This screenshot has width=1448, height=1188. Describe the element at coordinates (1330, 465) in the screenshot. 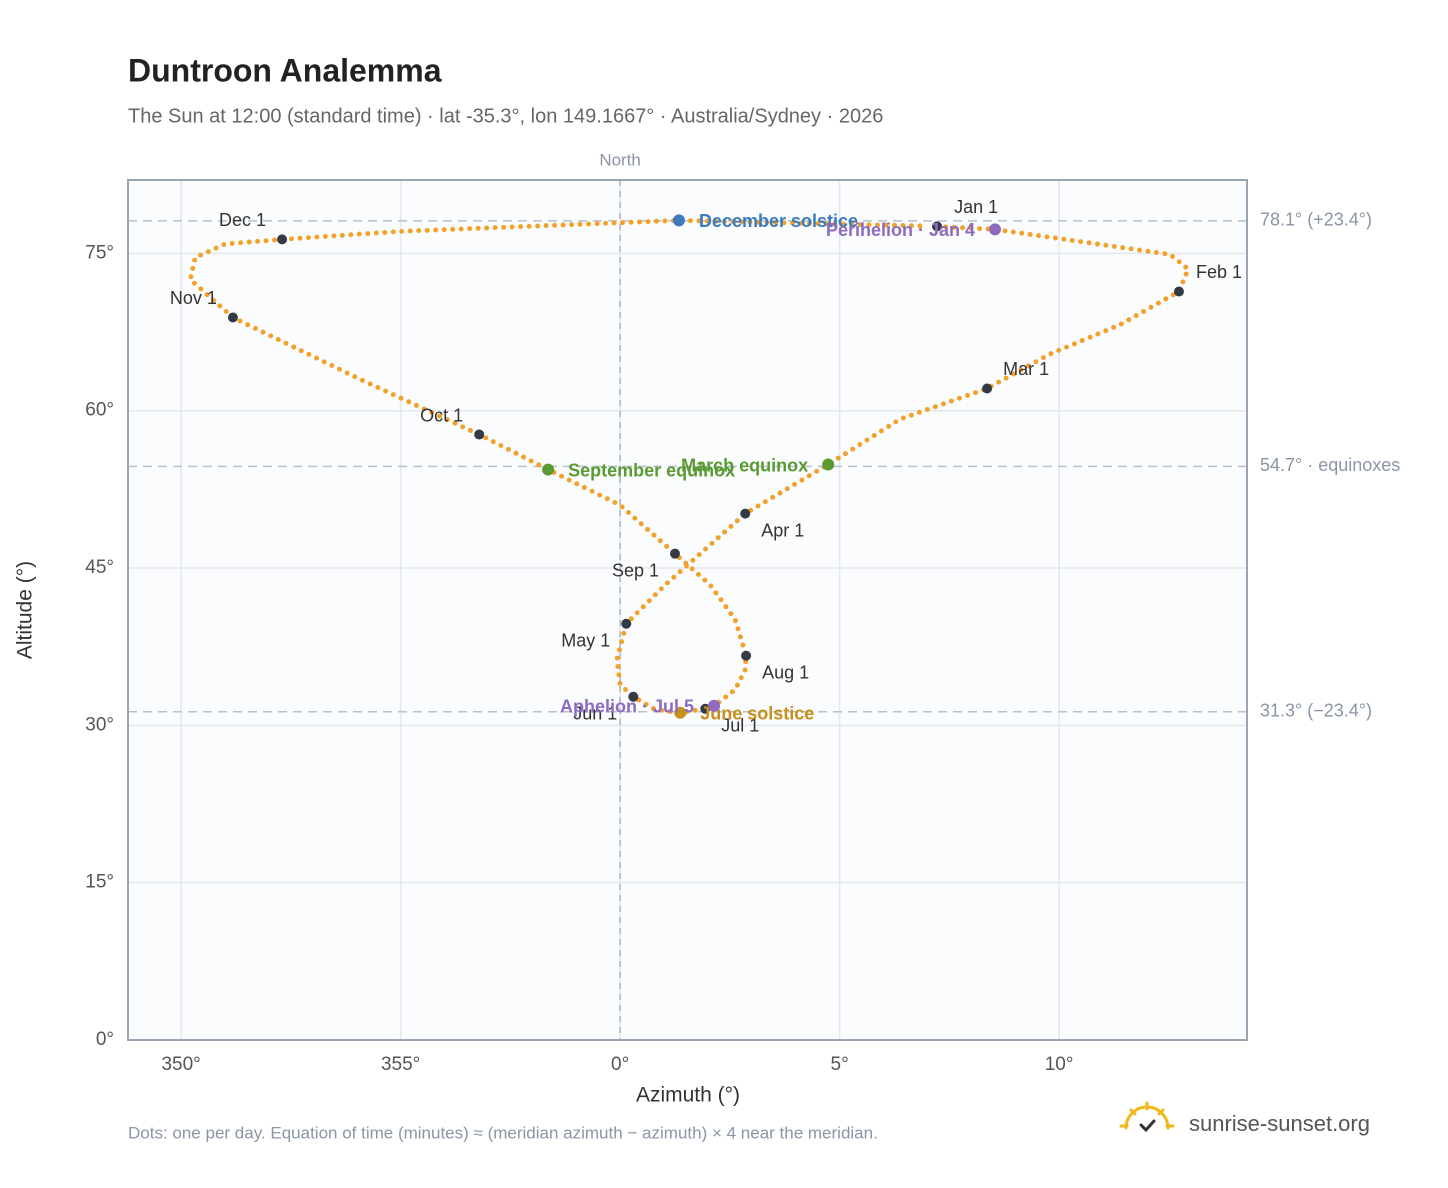

I see `reference-label: 54.7° · equinoxes` at that location.